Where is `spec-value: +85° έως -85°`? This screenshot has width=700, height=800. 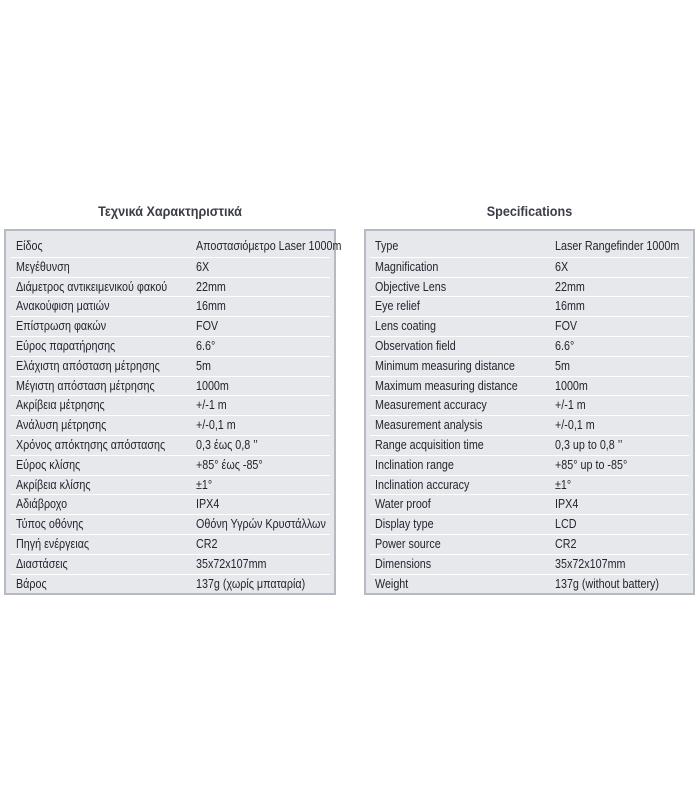
spec-value: +85° έως -85° is located at coordinates (229, 464).